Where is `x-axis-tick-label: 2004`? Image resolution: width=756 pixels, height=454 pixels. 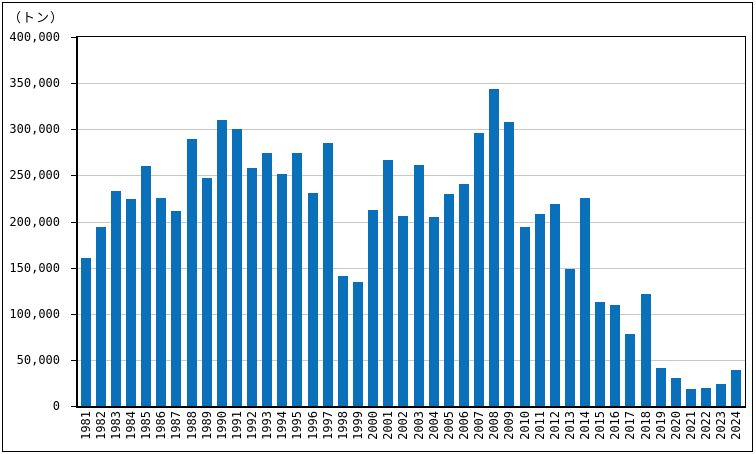 x-axis-tick-label: 2004 is located at coordinates (434, 425).